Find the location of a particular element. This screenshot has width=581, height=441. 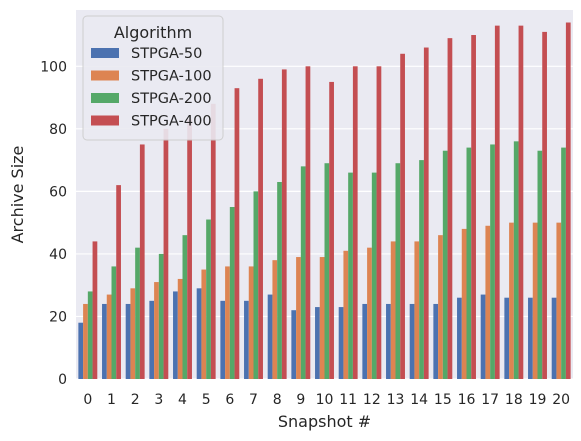

x-tick-label: 5 is located at coordinates (206, 400).